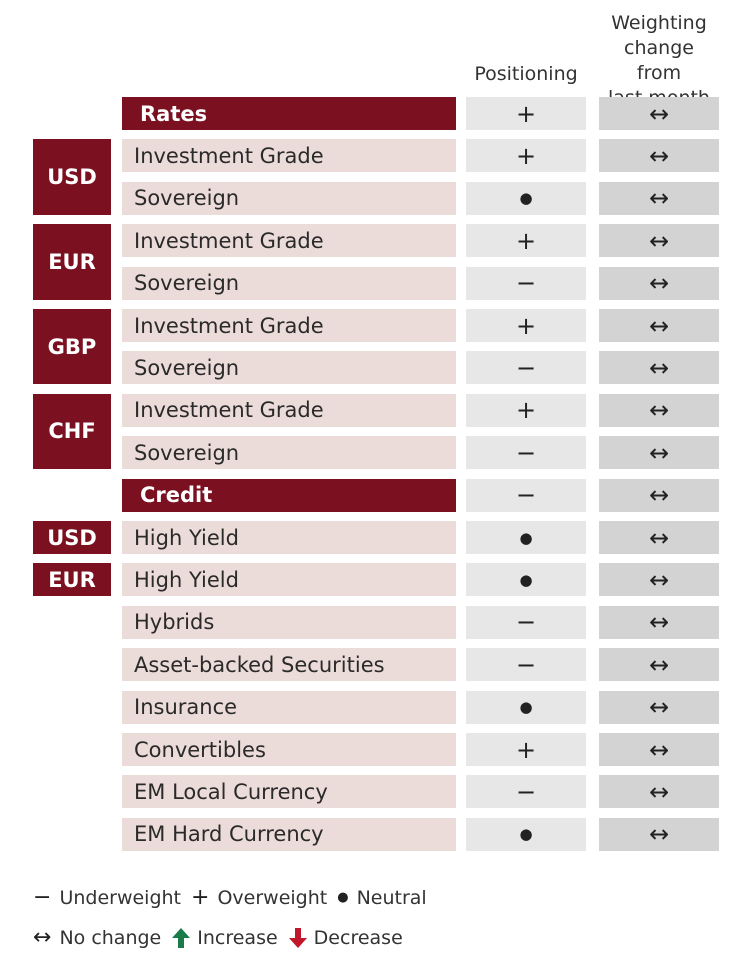 The height and width of the screenshot is (966, 740). I want to click on legend-neutral-label: Neutral, so click(391, 897).